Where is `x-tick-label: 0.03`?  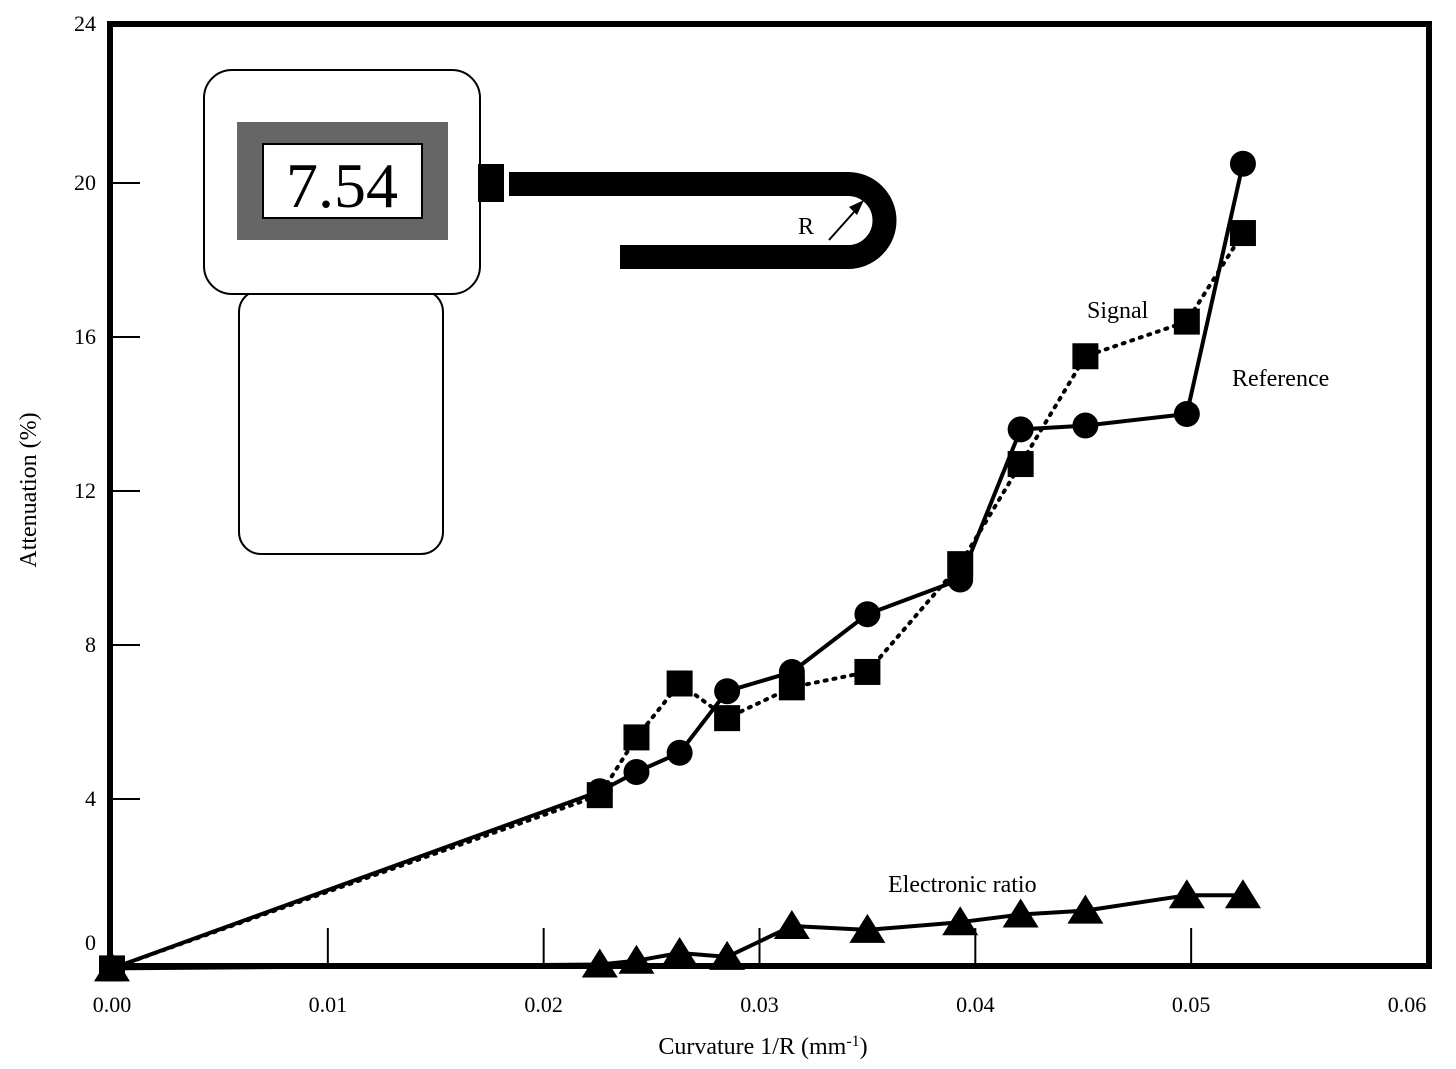
x-tick-label: 0.03 is located at coordinates (759, 1004).